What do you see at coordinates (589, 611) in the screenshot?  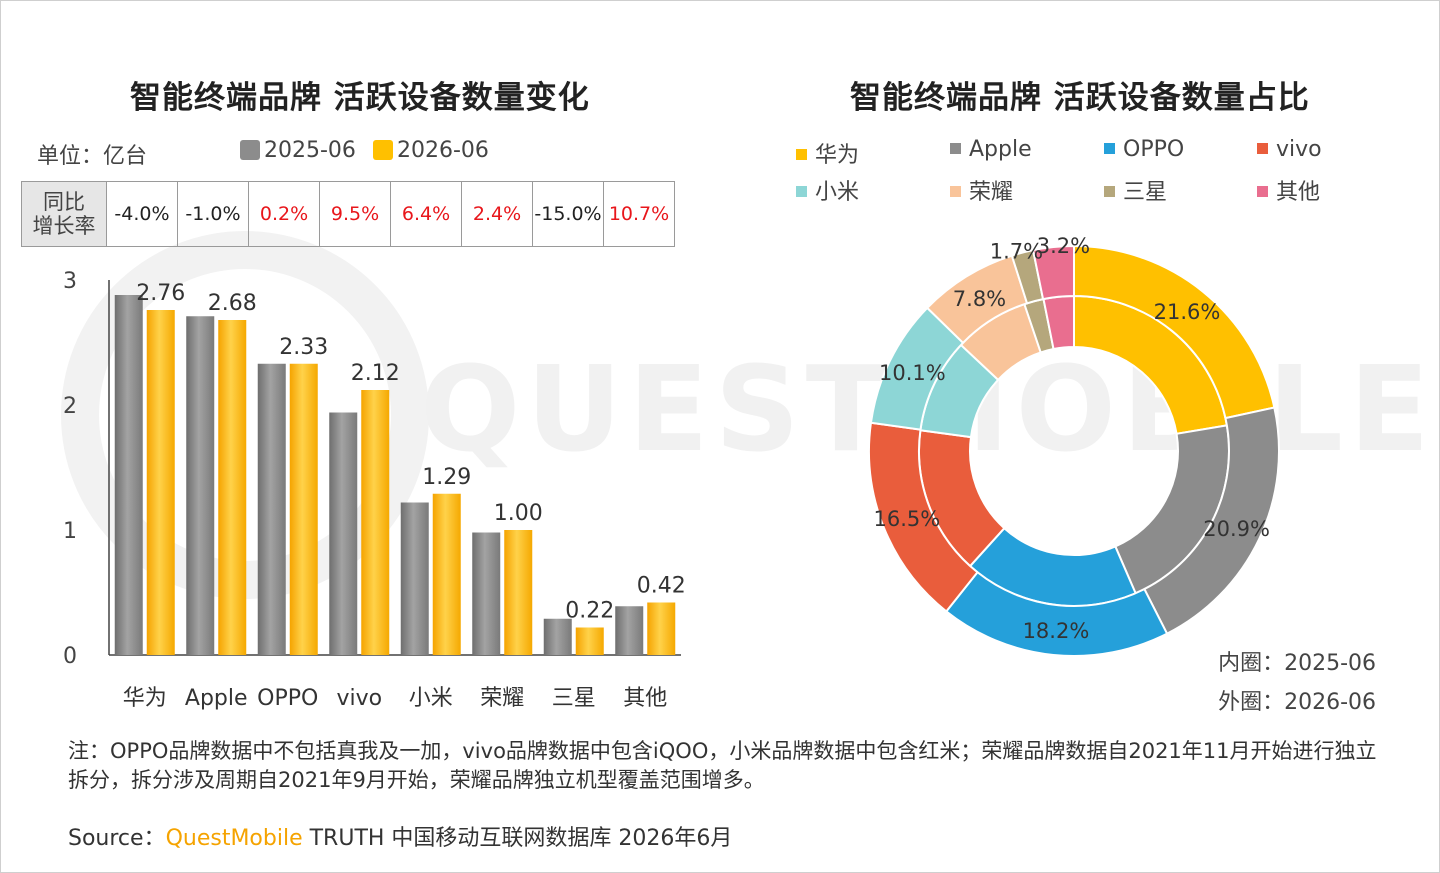 I see `data-label: 0.22` at bounding box center [589, 611].